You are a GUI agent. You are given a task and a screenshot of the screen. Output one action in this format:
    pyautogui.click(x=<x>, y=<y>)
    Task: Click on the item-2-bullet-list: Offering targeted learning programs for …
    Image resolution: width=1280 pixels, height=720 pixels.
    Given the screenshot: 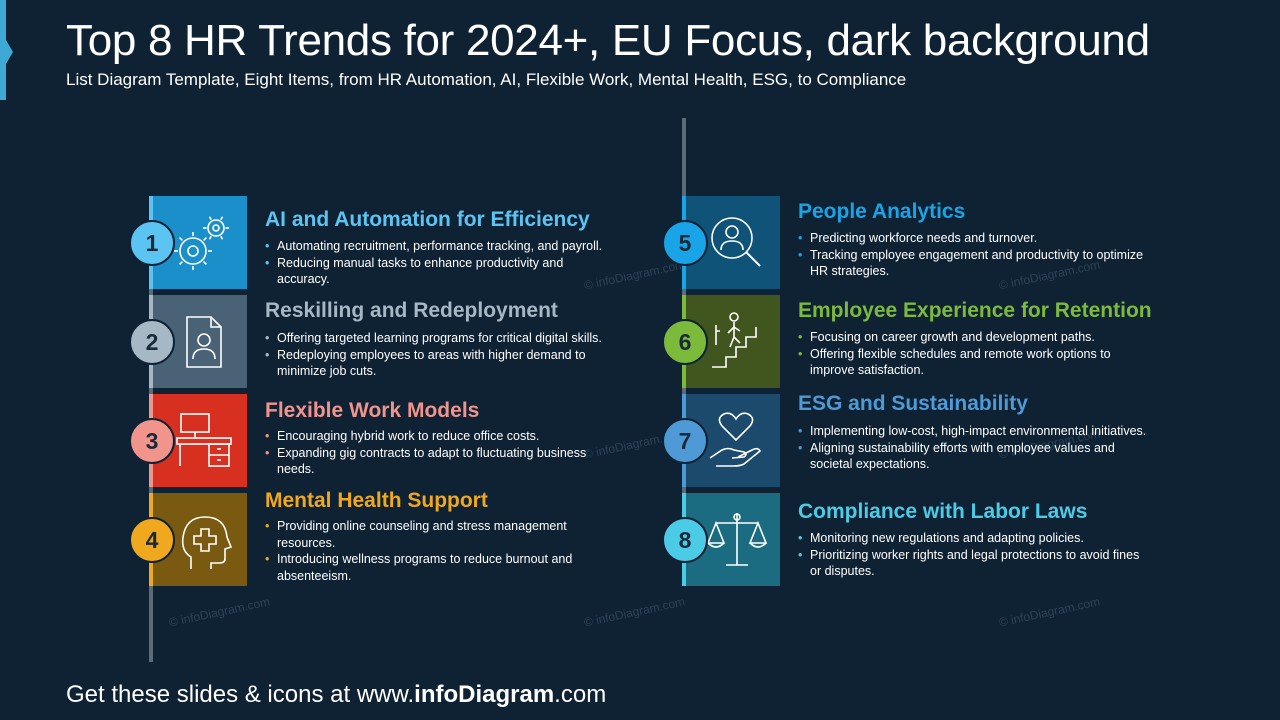 What is the action you would take?
    pyautogui.click(x=440, y=355)
    